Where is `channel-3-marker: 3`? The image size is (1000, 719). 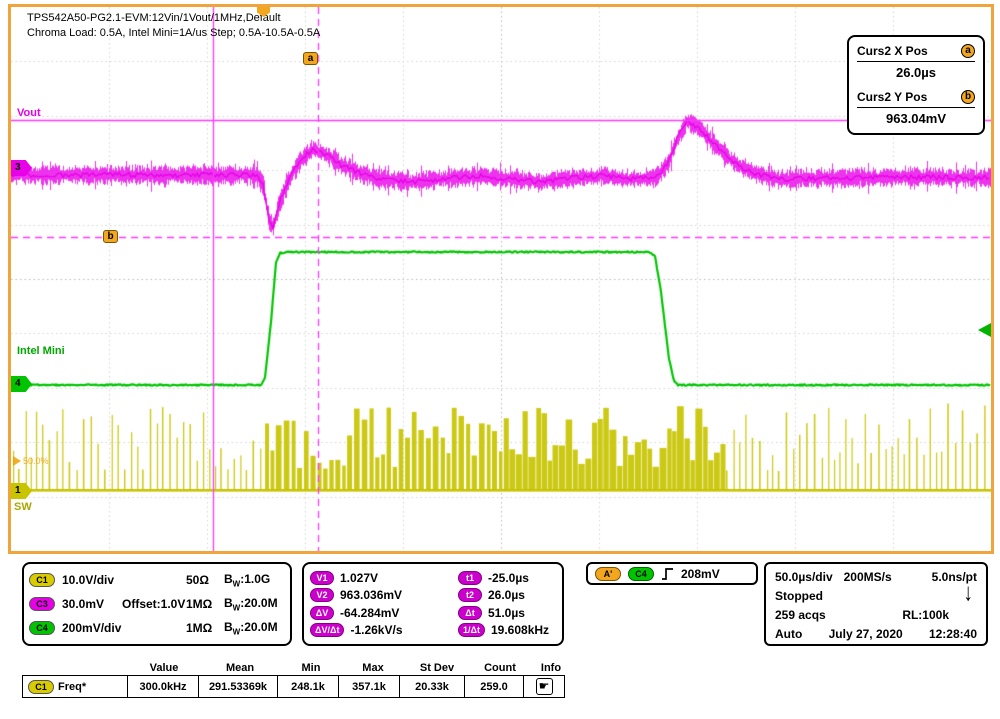 channel-3-marker: 3 is located at coordinates (21, 168).